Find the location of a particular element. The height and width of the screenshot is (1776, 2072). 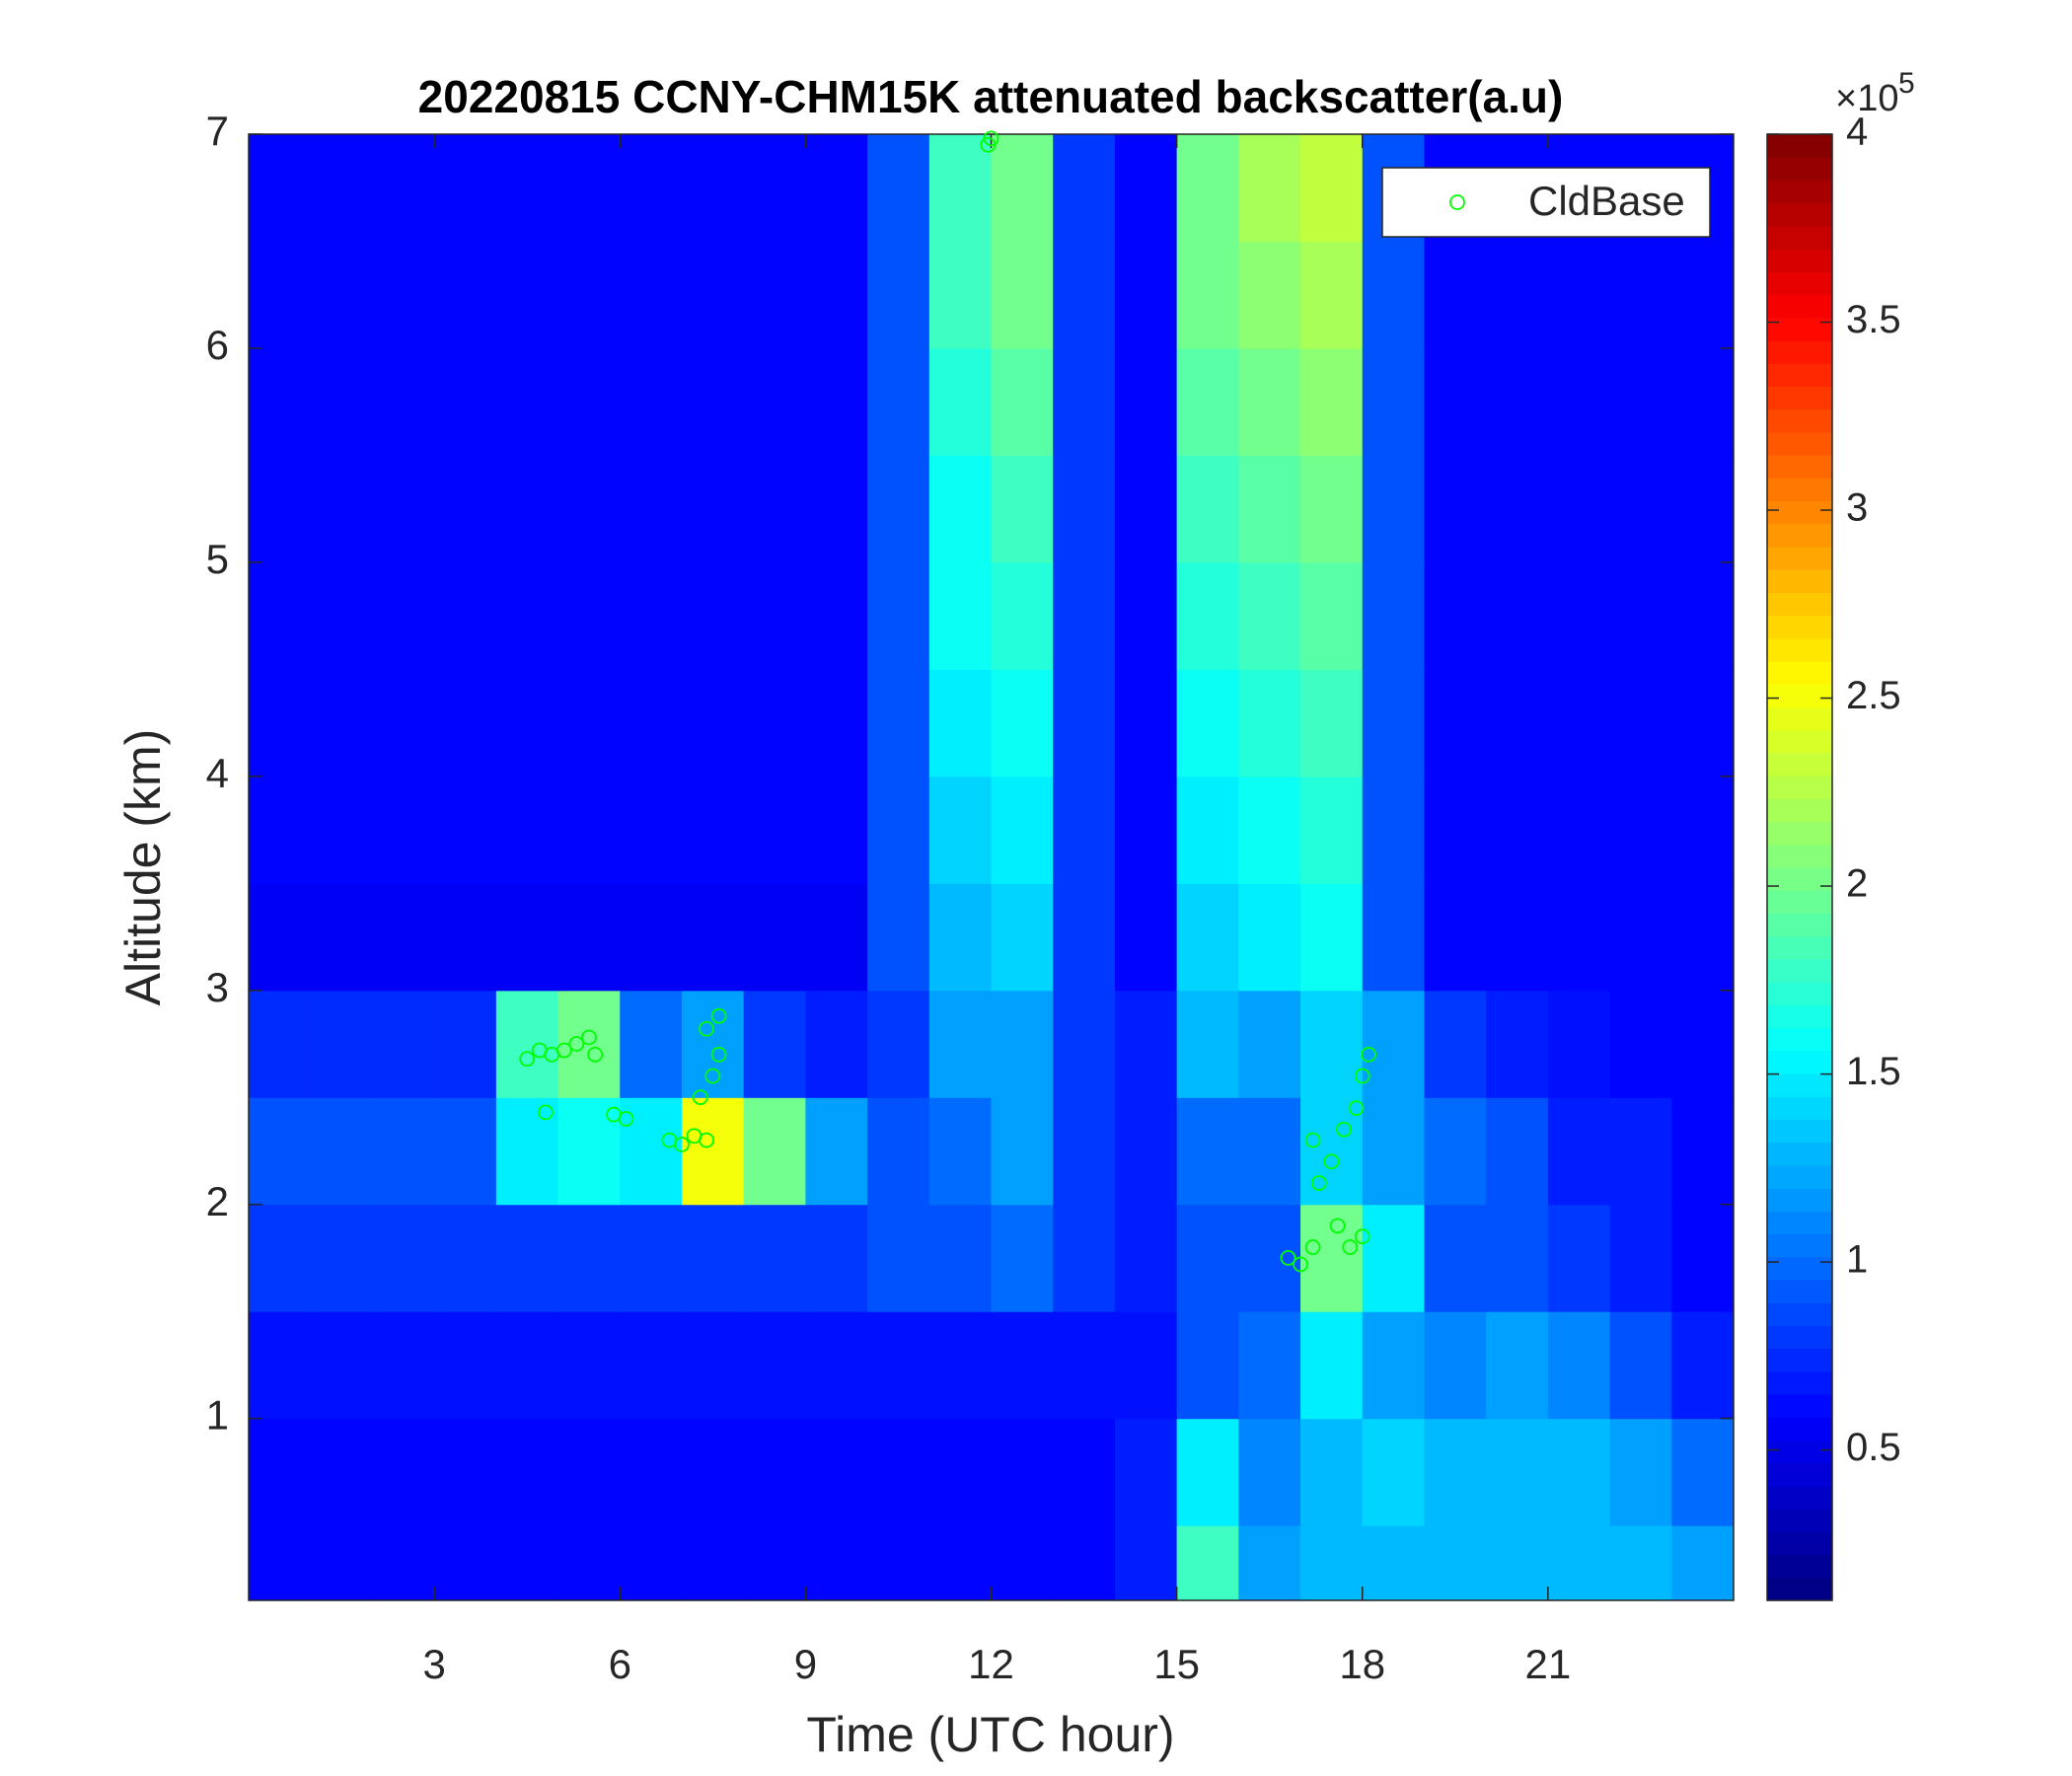

x-tick-label: 9 is located at coordinates (806, 1664).